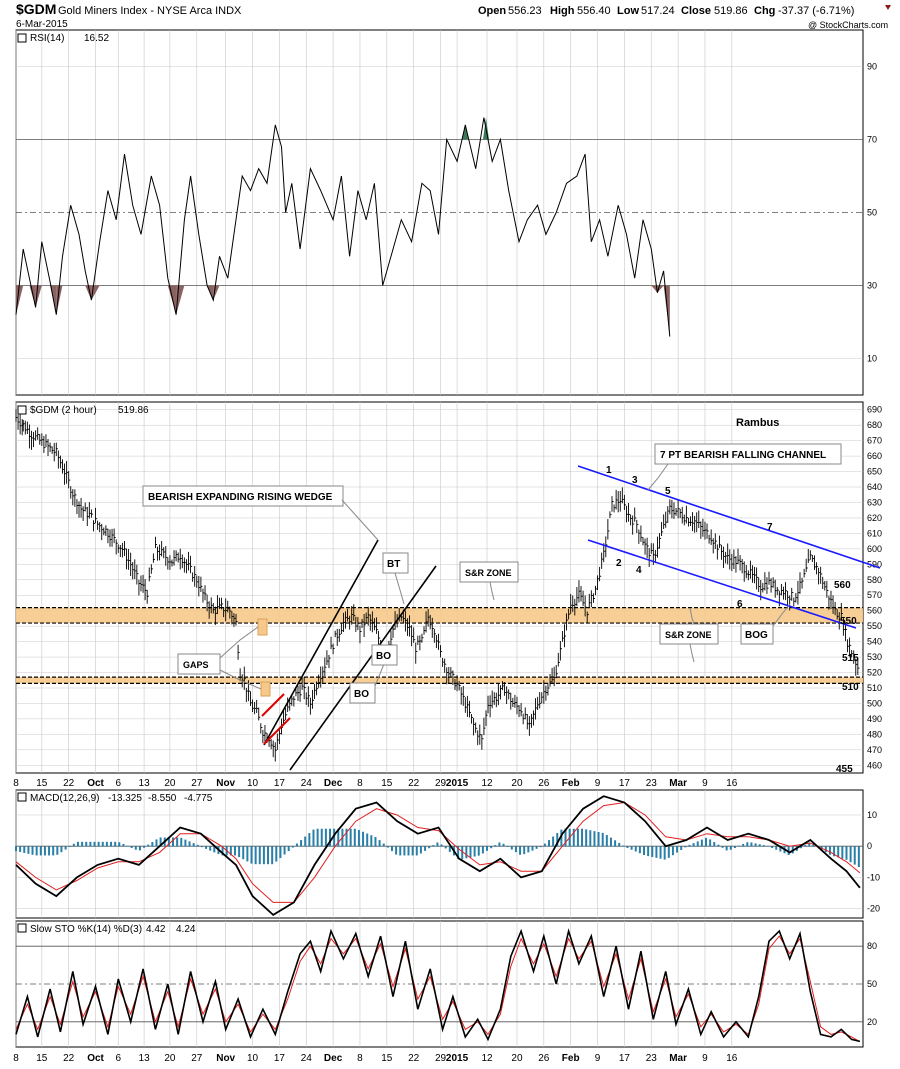  I want to click on high-value: 556.40, so click(594, 11).